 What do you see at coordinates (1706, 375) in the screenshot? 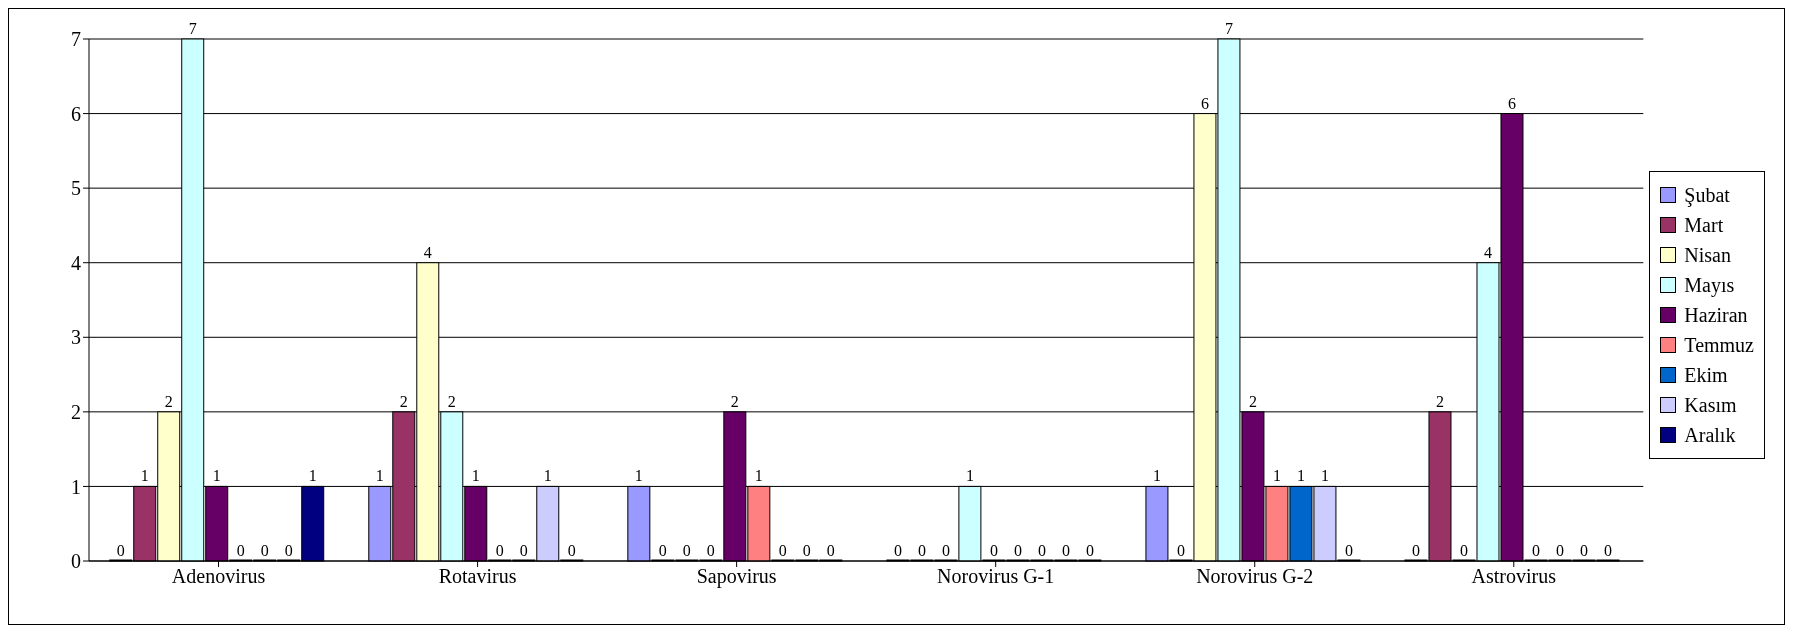
I see `legend-label: Ekim` at bounding box center [1706, 375].